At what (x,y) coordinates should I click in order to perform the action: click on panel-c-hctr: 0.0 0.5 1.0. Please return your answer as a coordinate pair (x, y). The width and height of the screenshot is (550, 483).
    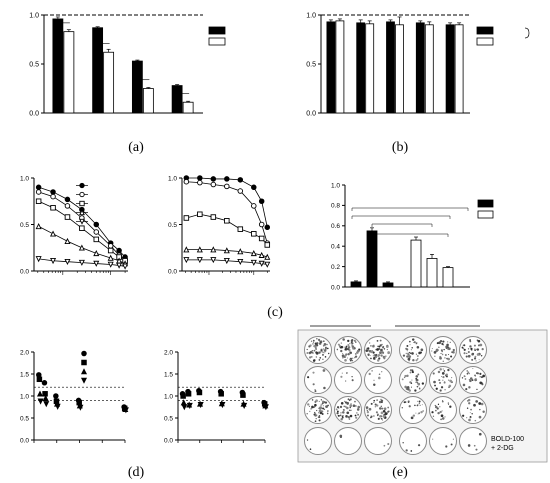
    Looking at the image, I should click on (219, 225).